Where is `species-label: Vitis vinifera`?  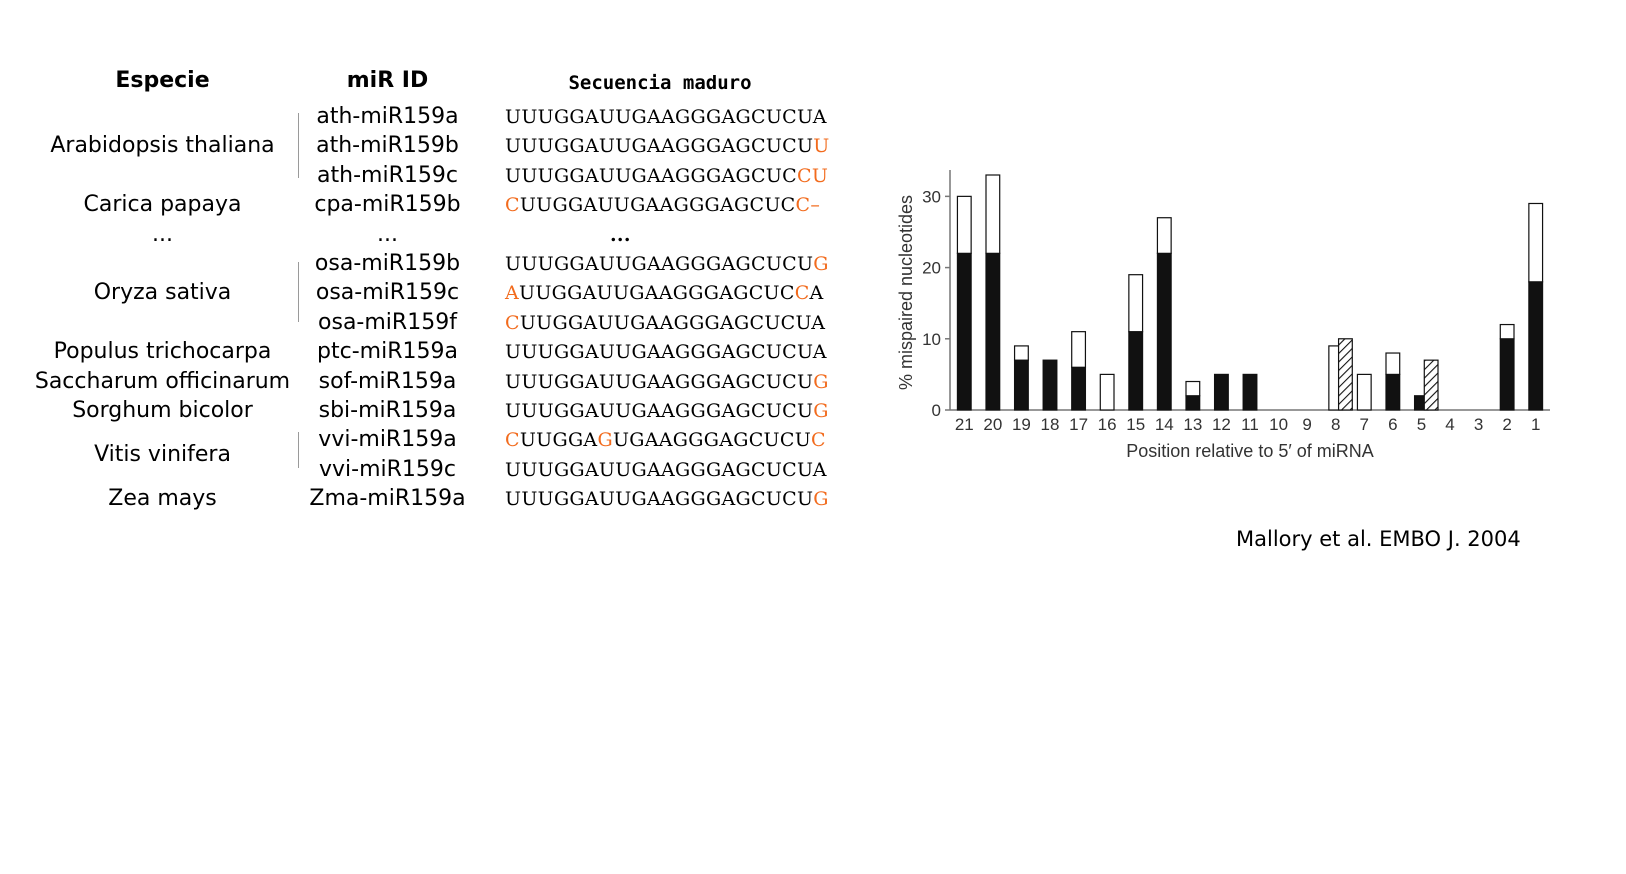 species-label: Vitis vinifera is located at coordinates (162, 455).